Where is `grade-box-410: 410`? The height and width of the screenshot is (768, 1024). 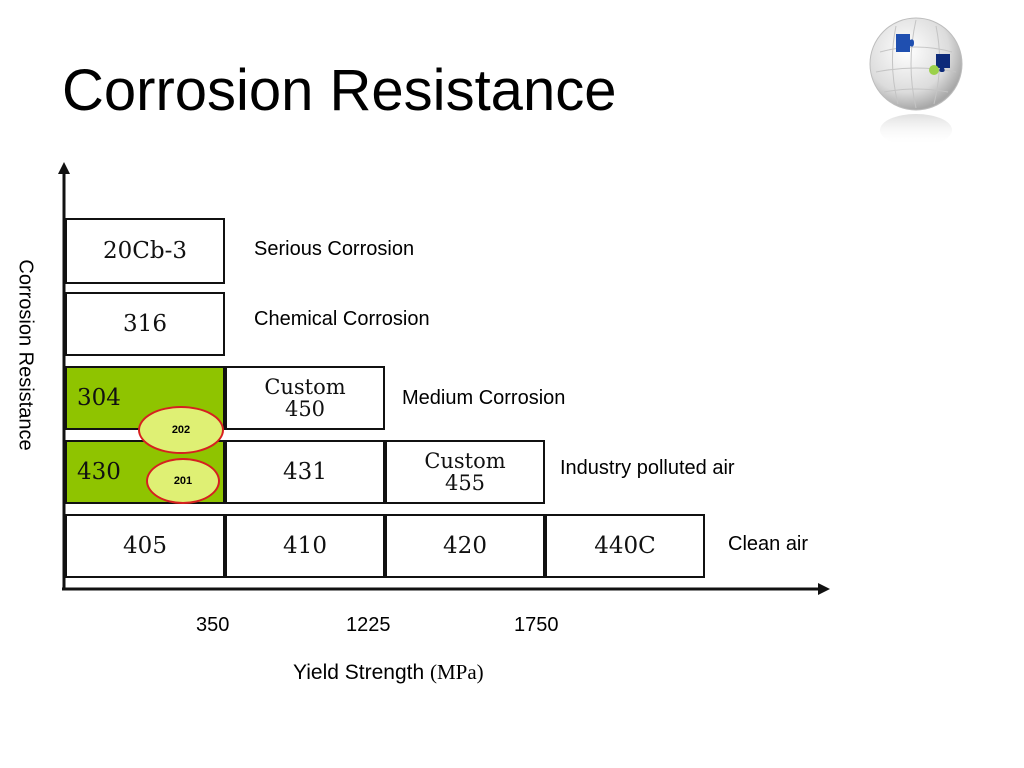 grade-box-410: 410 is located at coordinates (305, 546).